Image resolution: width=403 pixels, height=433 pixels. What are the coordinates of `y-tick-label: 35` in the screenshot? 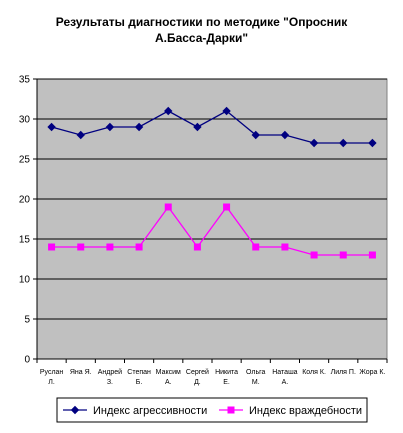 It's located at (25, 80).